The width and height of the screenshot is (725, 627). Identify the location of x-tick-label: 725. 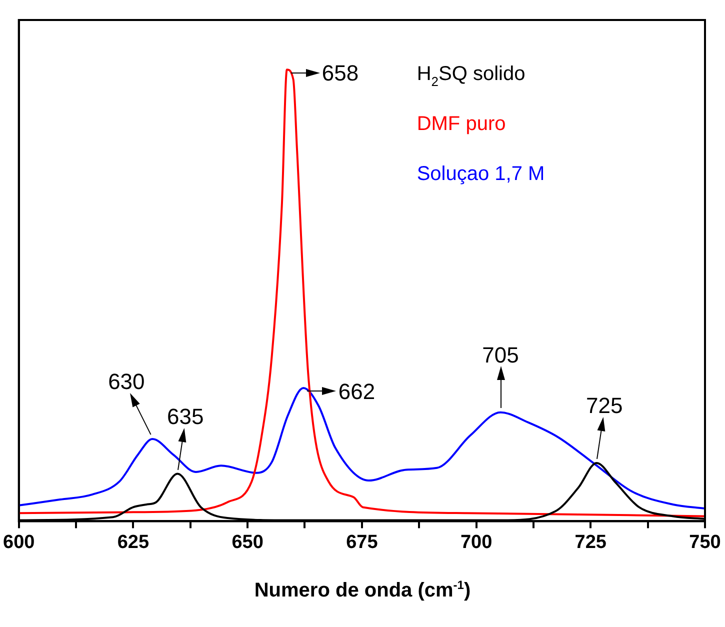
(590, 542).